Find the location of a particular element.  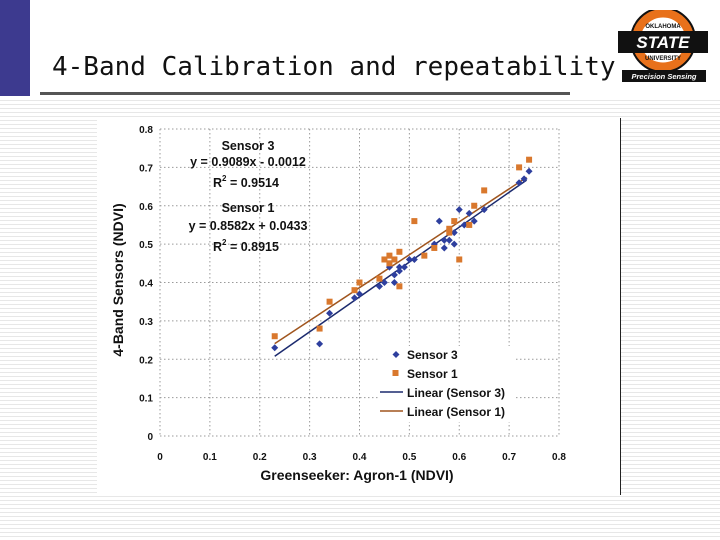

chart-right-border is located at coordinates (620, 306).